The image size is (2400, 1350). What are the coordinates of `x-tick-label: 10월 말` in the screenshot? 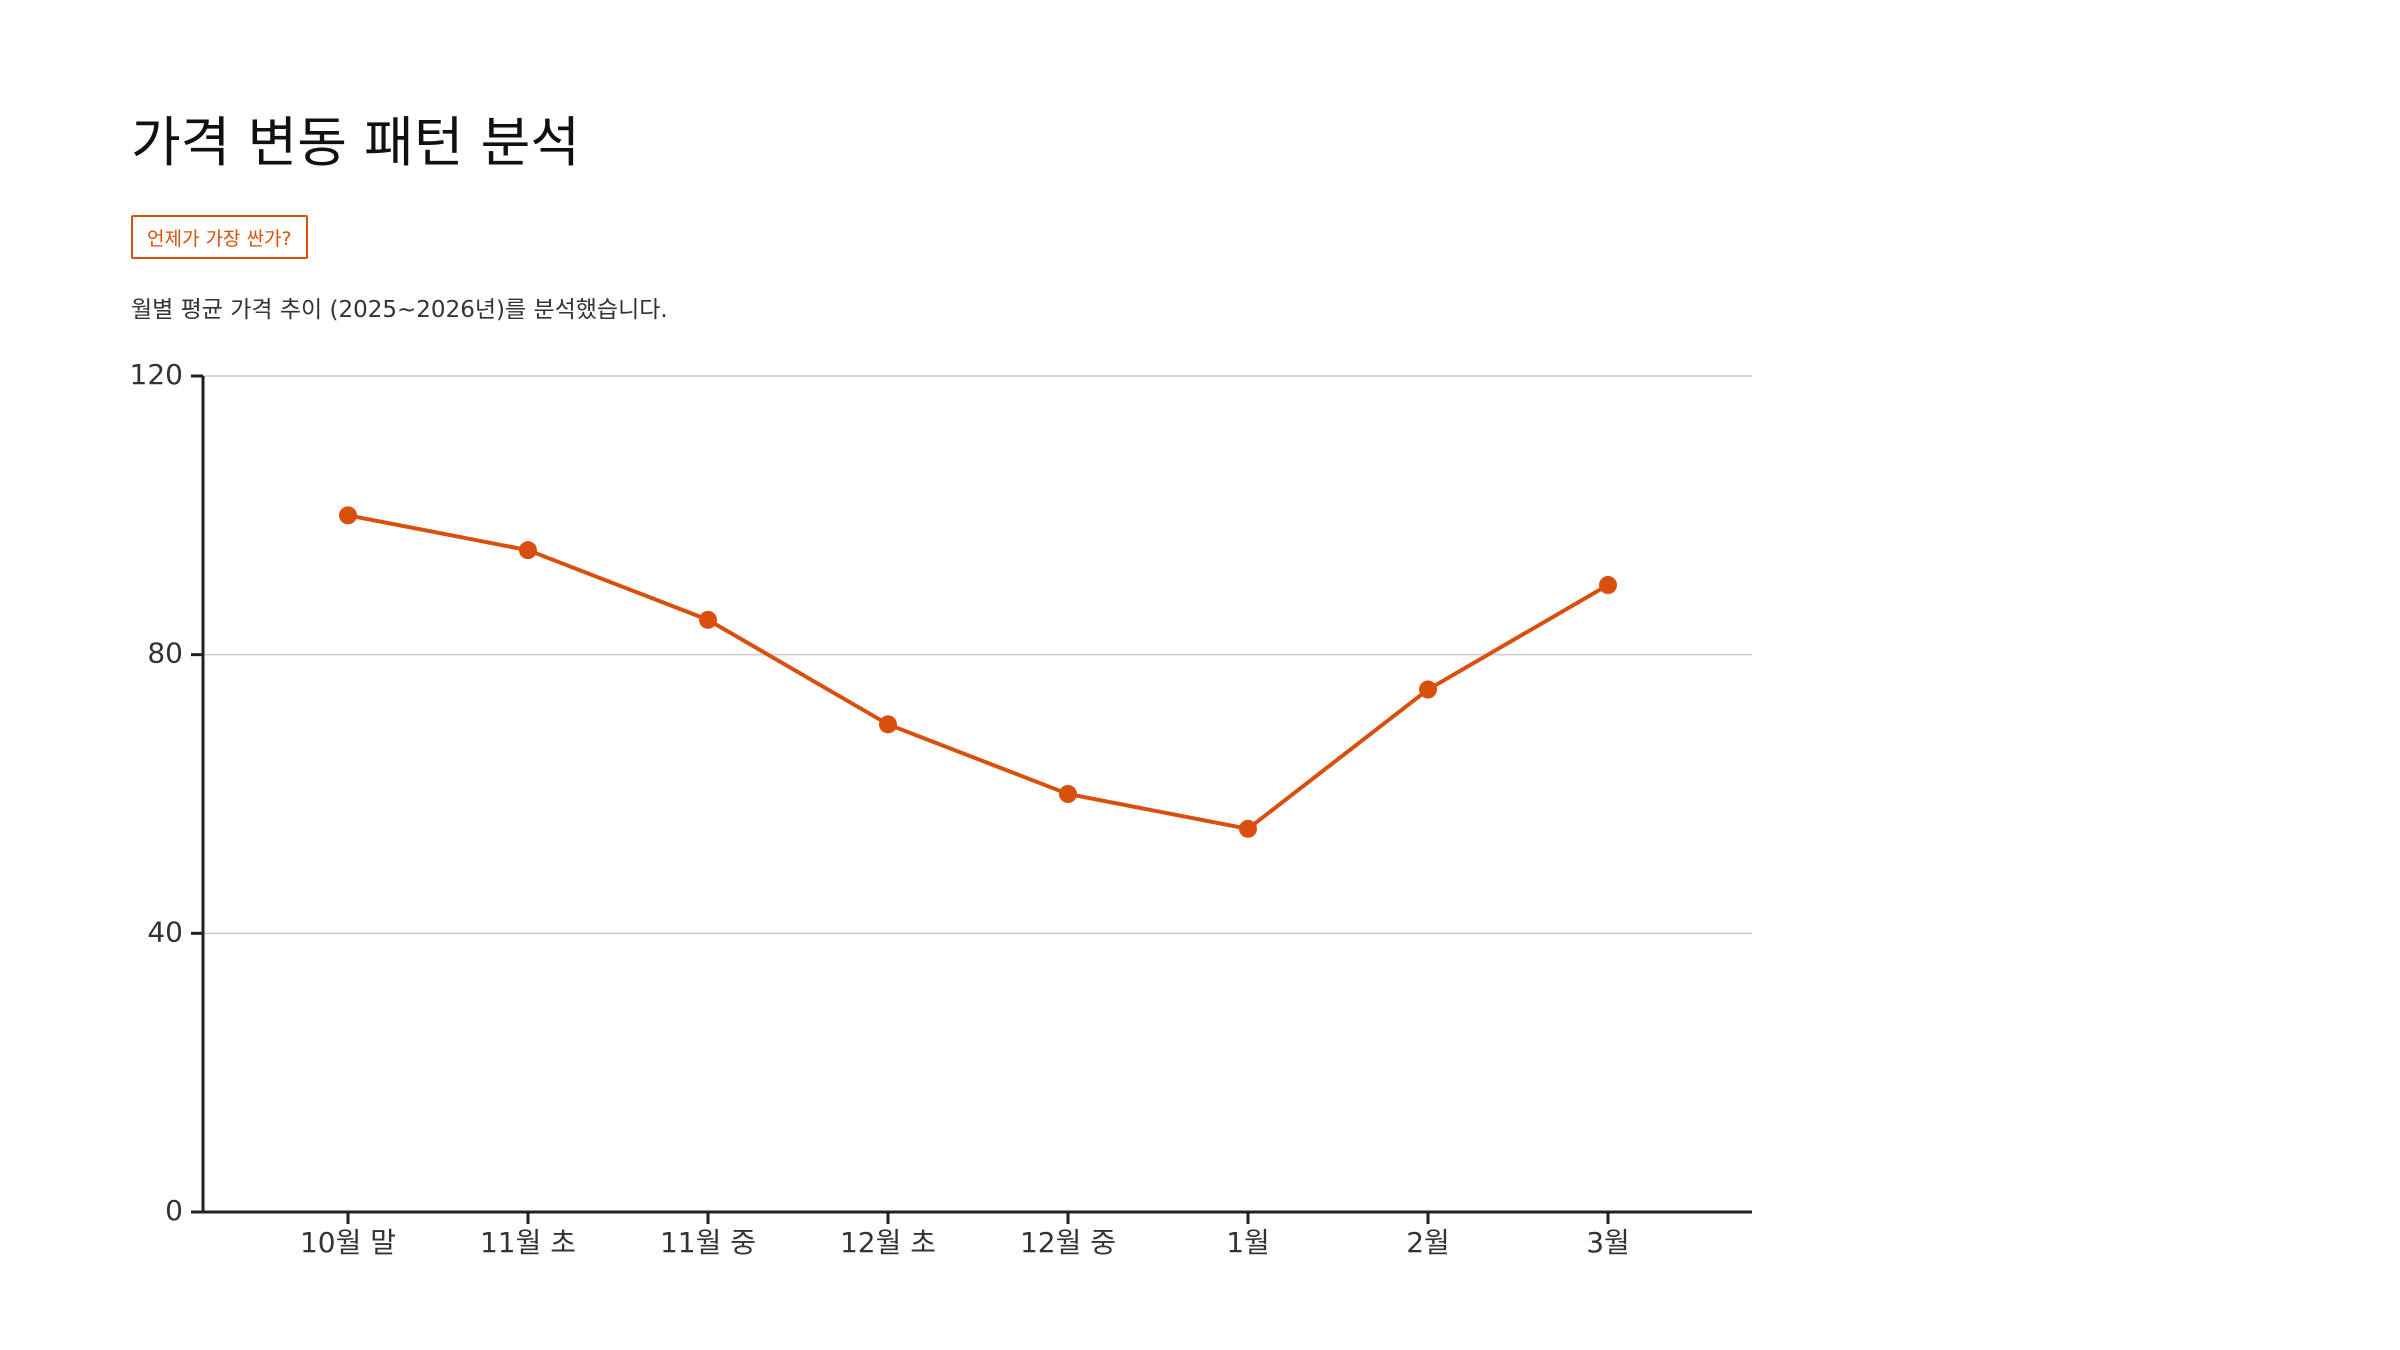 It's located at (348, 1242).